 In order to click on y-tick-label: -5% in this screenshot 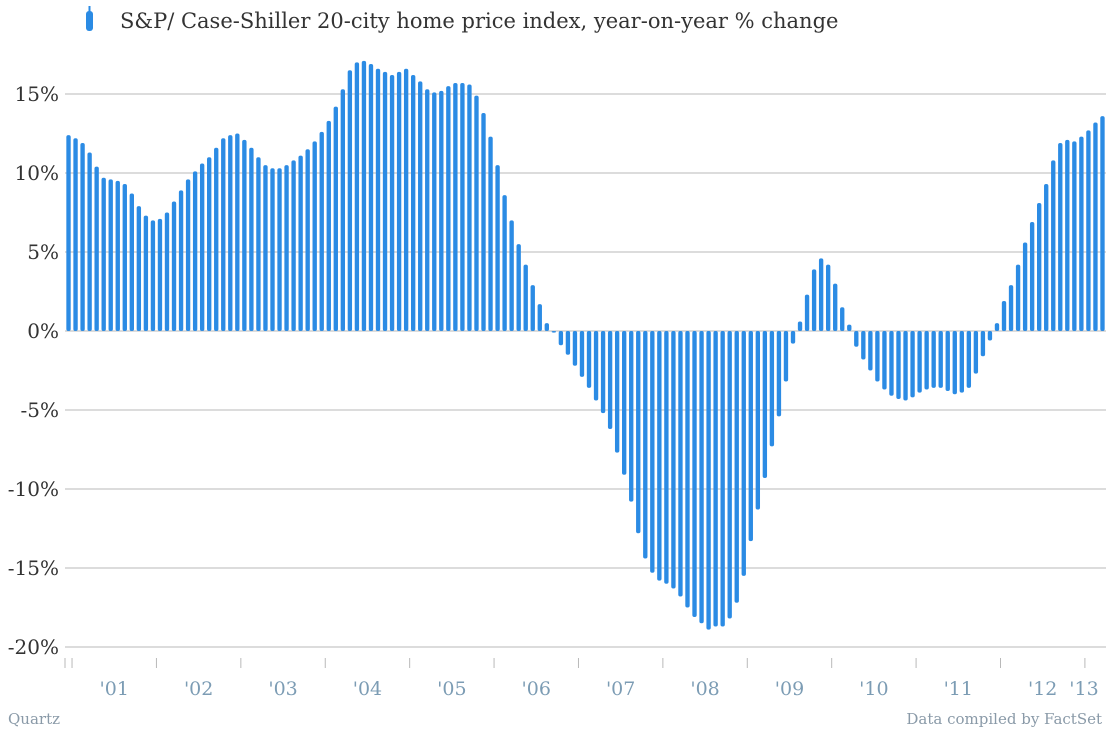, I will do `click(40, 410)`.